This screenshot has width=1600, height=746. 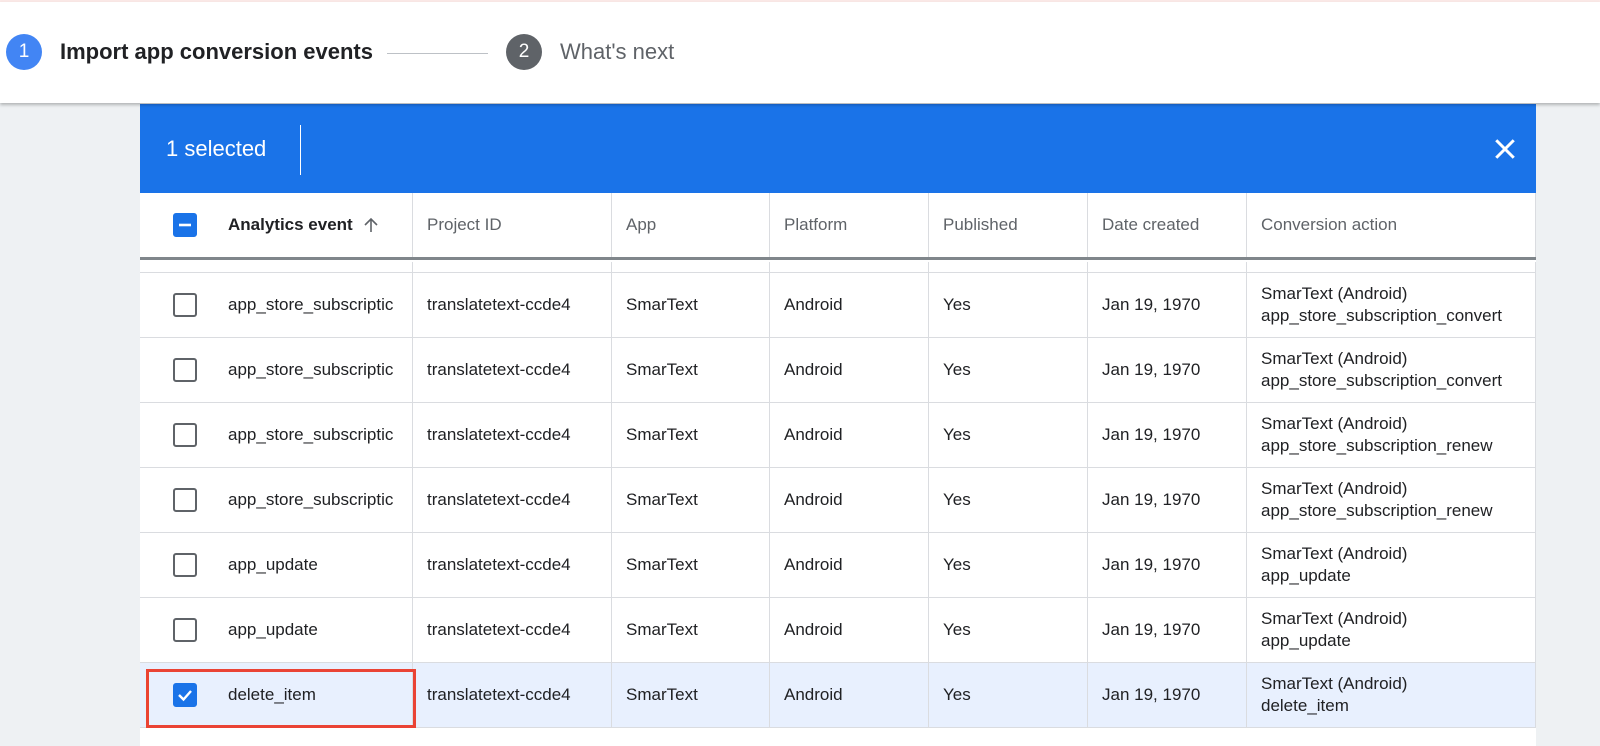 What do you see at coordinates (216, 148) in the screenshot?
I see `selected-count: 1 selected` at bounding box center [216, 148].